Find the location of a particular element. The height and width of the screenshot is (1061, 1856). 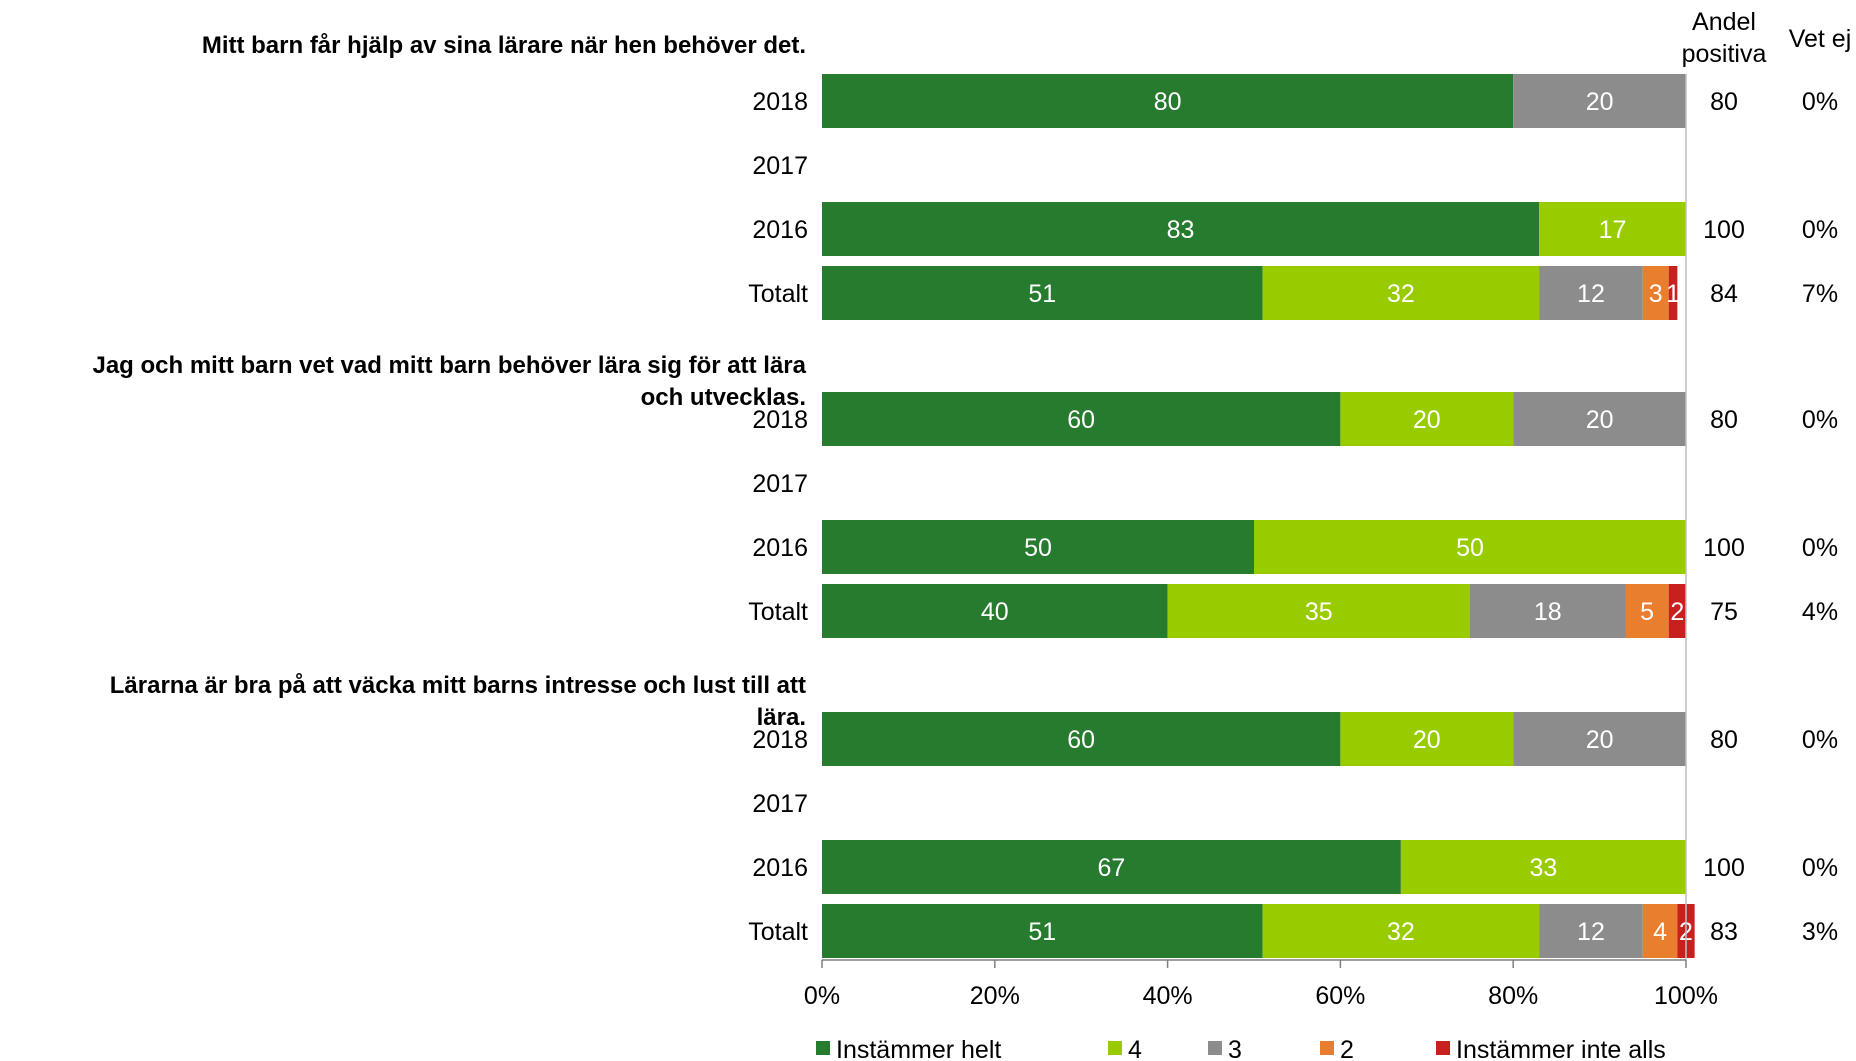

bar-segment-label: 40 is located at coordinates (995, 612).